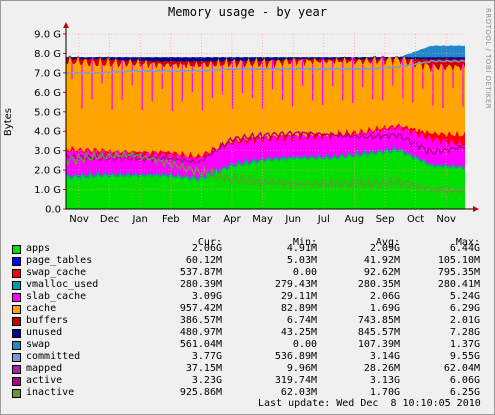  What do you see at coordinates (56, 296) in the screenshot?
I see `legend-name: slab_cache` at bounding box center [56, 296].